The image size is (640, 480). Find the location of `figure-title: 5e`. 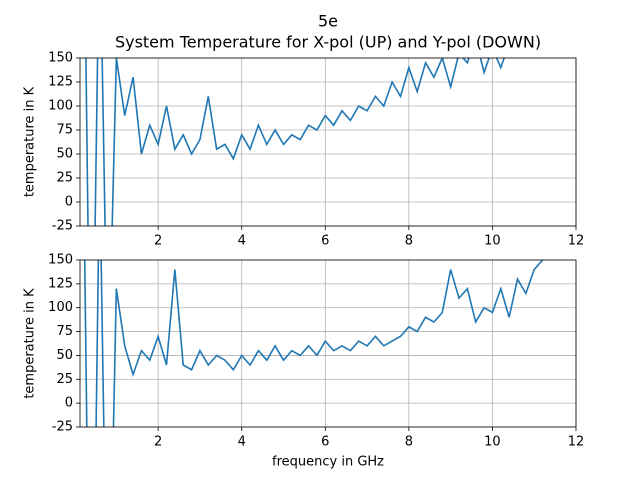

figure-title: 5e is located at coordinates (328, 21).